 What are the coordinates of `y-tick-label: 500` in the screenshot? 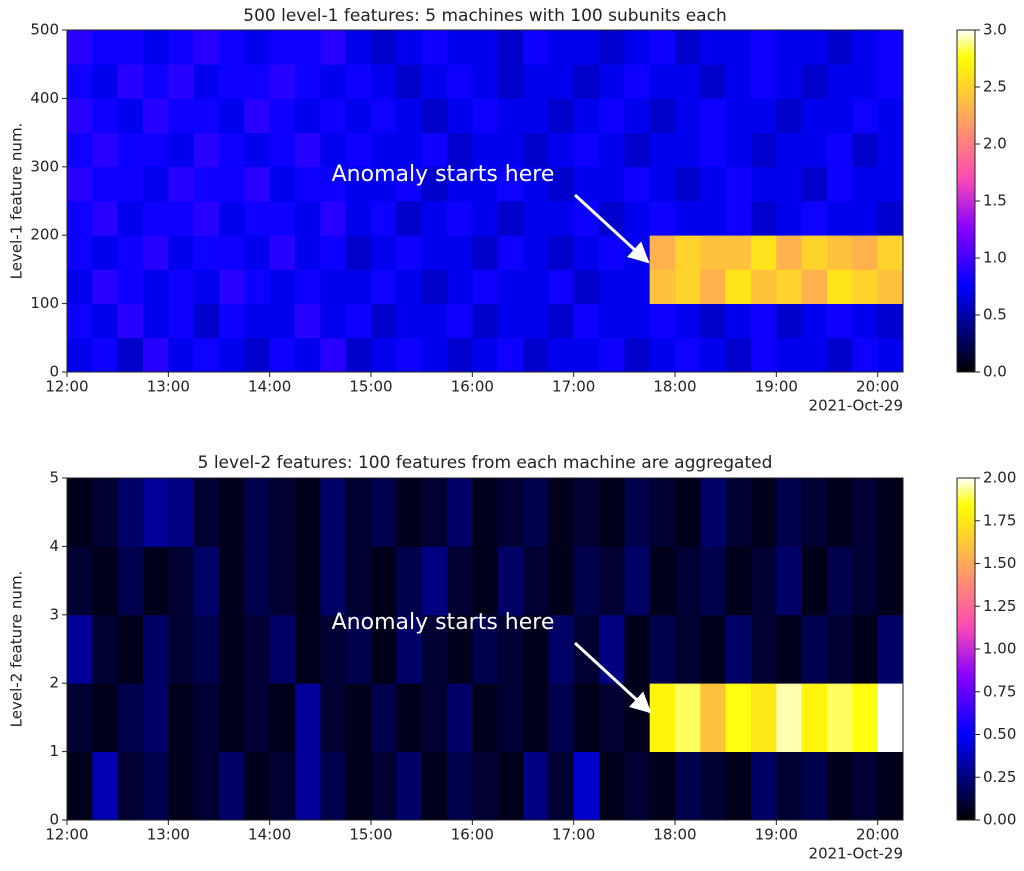 It's located at (44, 30).